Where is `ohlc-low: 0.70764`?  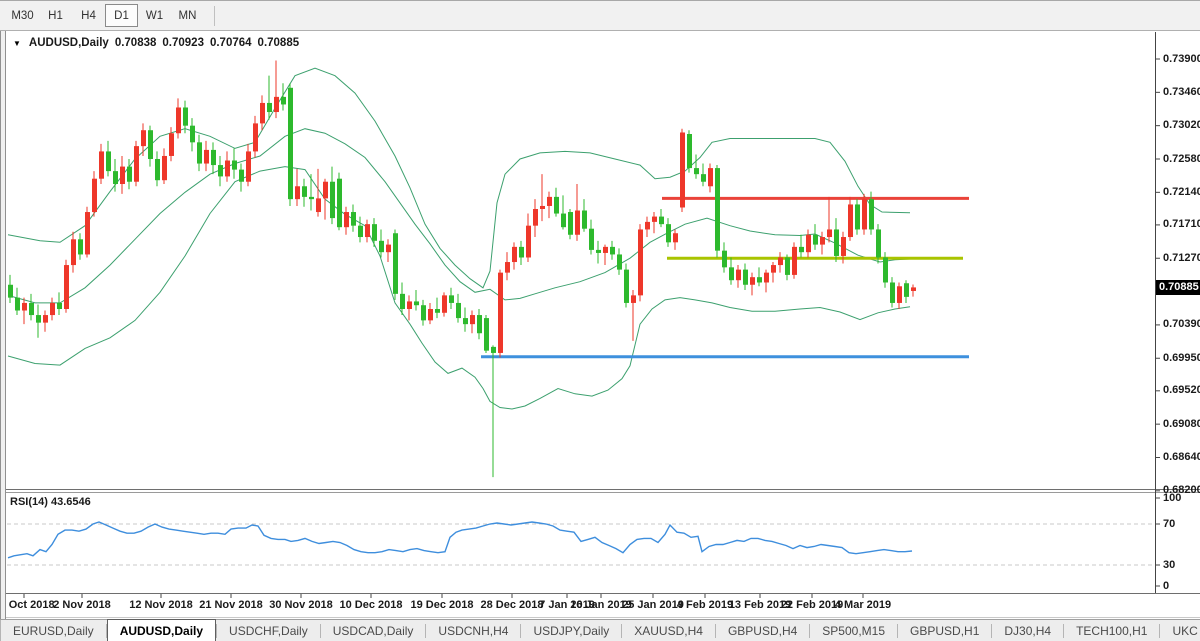
ohlc-low: 0.70764 is located at coordinates (230, 43).